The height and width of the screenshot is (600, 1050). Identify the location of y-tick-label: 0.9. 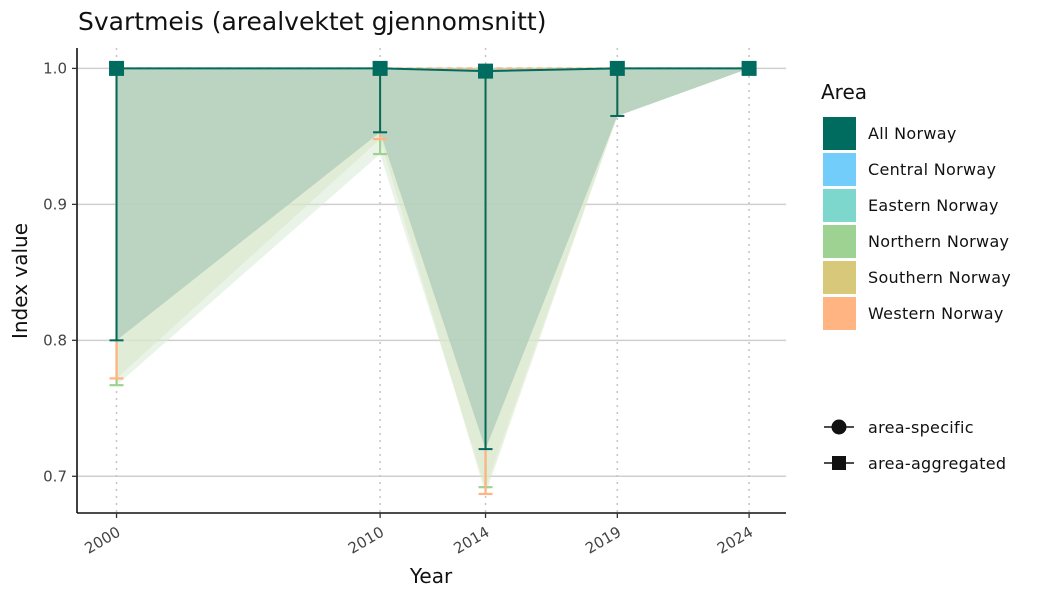
(55, 204).